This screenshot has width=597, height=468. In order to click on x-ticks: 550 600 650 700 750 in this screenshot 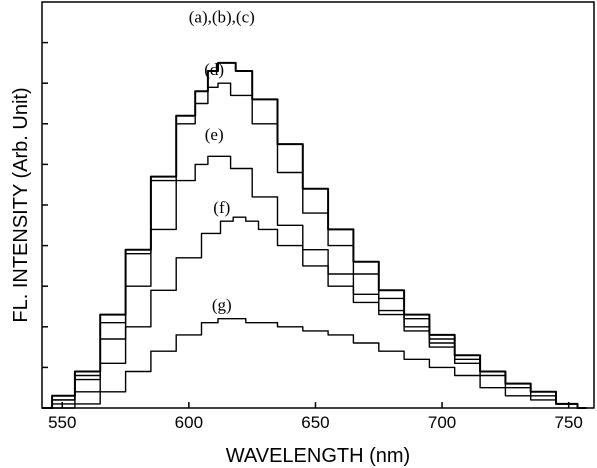, I will do `click(315, 417)`.